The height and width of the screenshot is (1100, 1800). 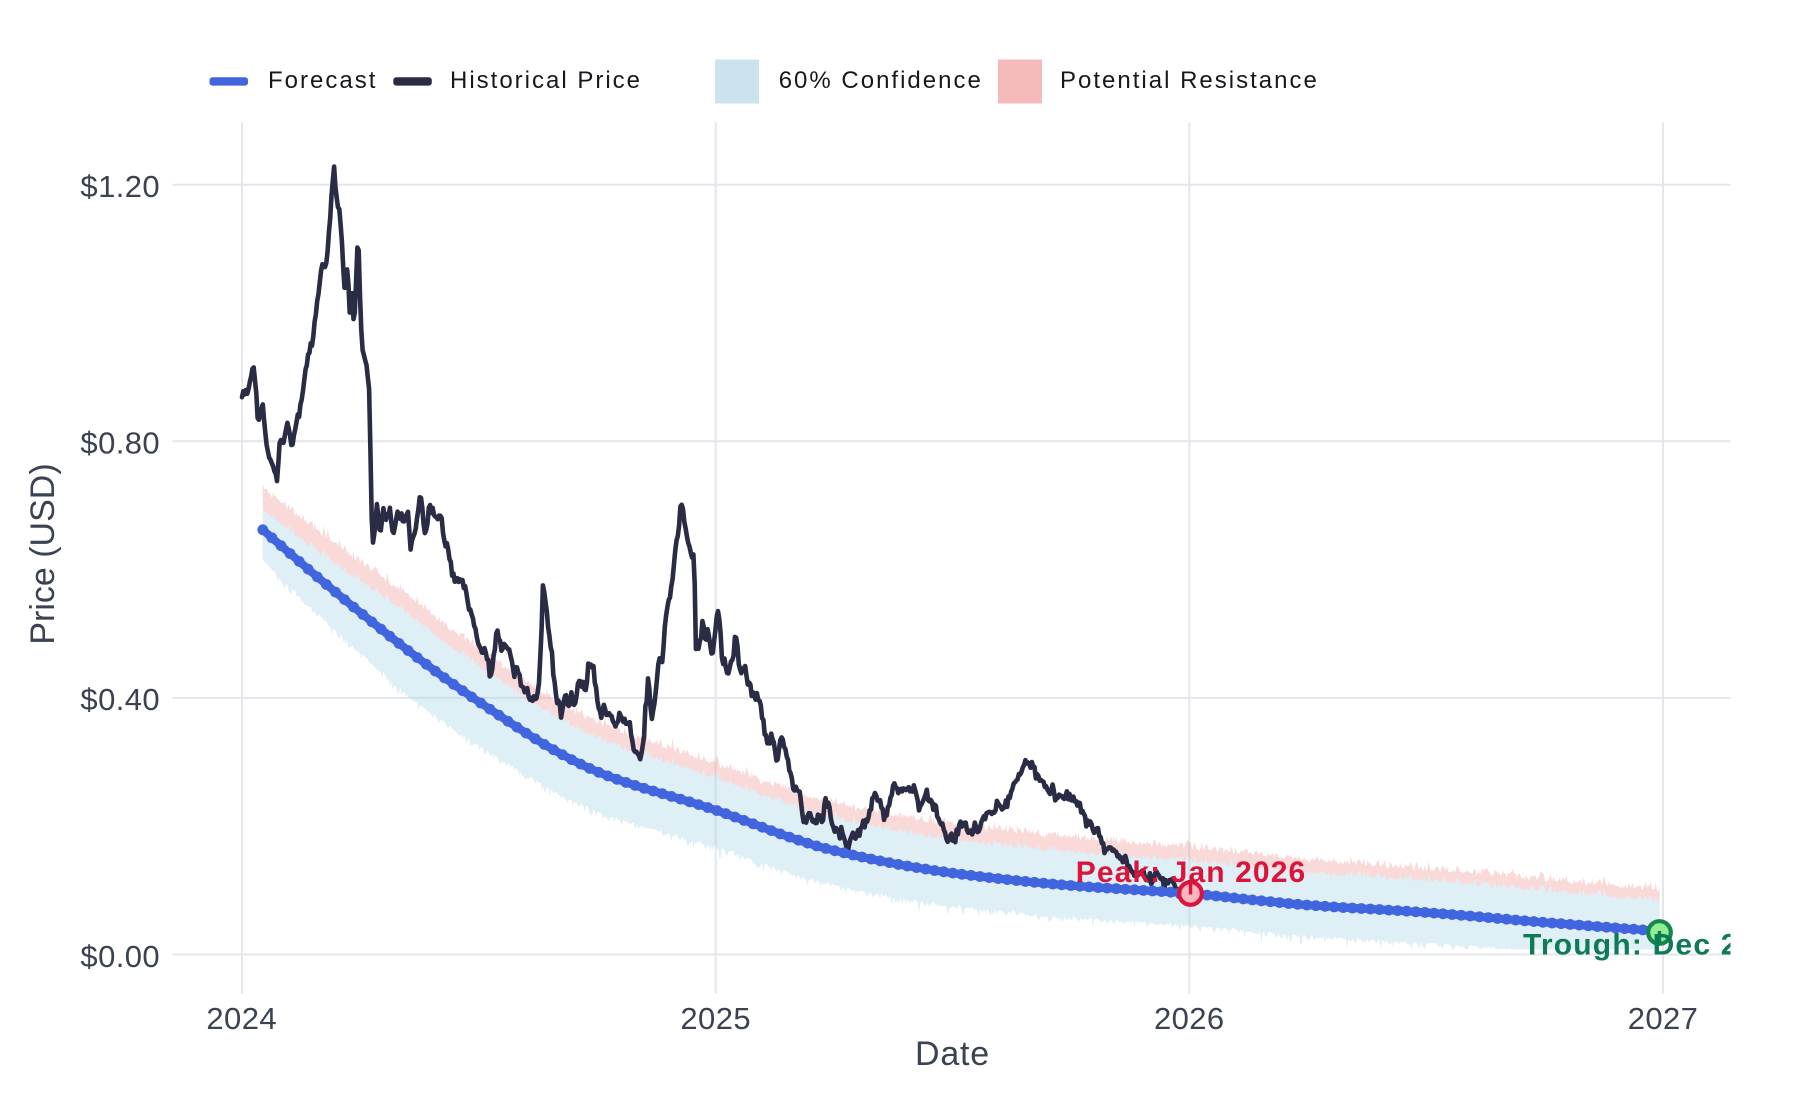 What do you see at coordinates (546, 80) in the screenshot?
I see `svg-text: Historical Price` at bounding box center [546, 80].